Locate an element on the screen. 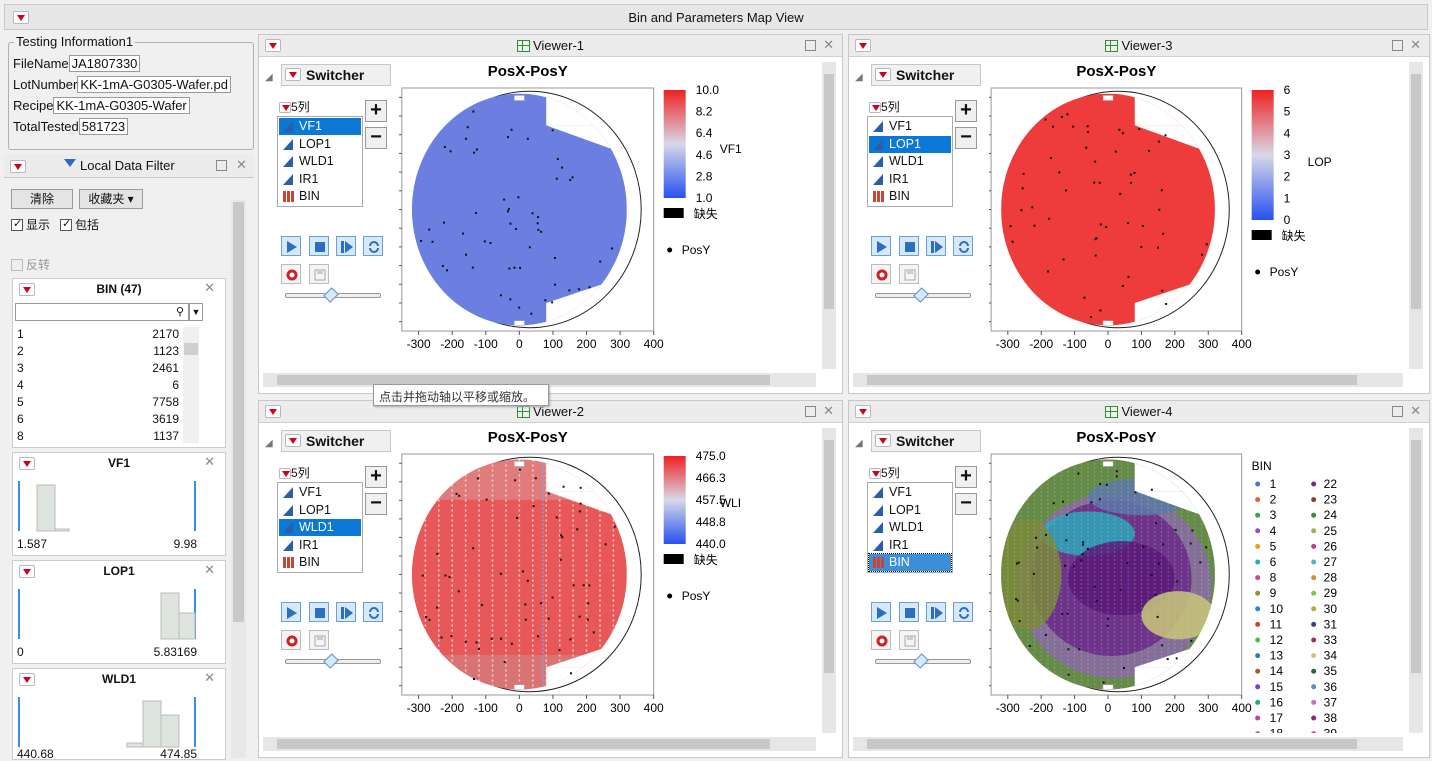 This screenshot has width=1432, height=761. column-item-lop1: LOP1 is located at coordinates (320, 144).